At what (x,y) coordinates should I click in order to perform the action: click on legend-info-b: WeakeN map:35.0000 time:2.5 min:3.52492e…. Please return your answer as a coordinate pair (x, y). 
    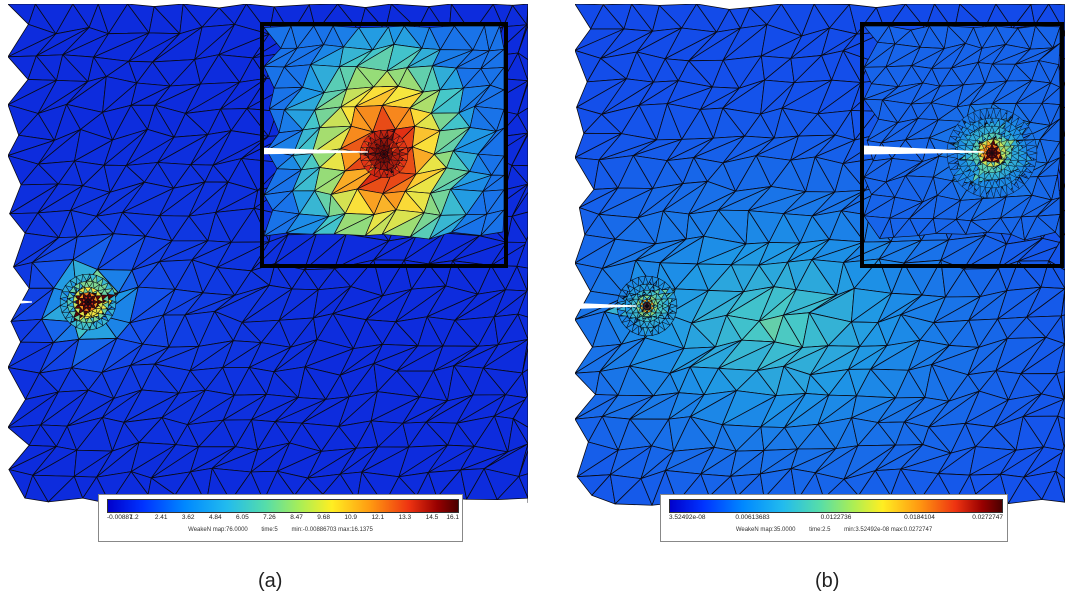
    Looking at the image, I should click on (834, 530).